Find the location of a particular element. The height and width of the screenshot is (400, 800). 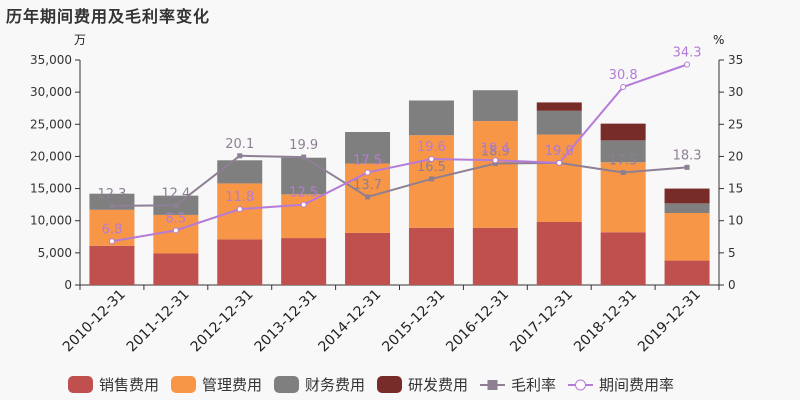

data-label: 16.5 is located at coordinates (431, 167).